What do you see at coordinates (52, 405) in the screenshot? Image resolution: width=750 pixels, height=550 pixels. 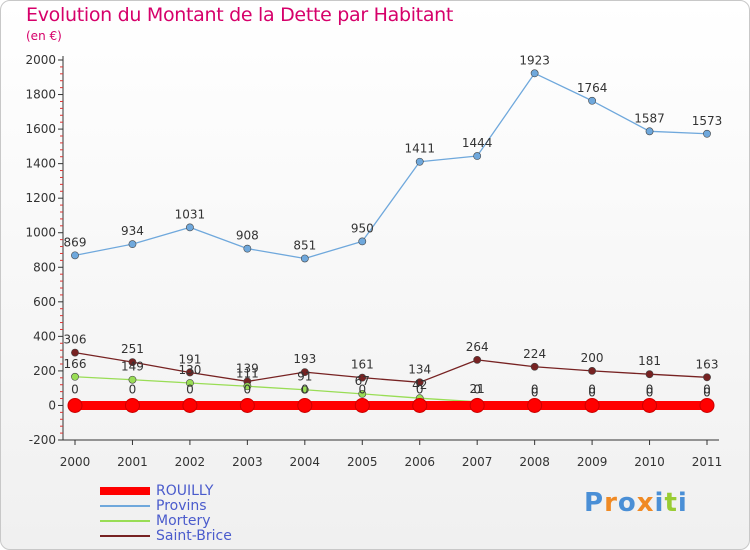 I see `y-tick-label: 0` at bounding box center [52, 405].